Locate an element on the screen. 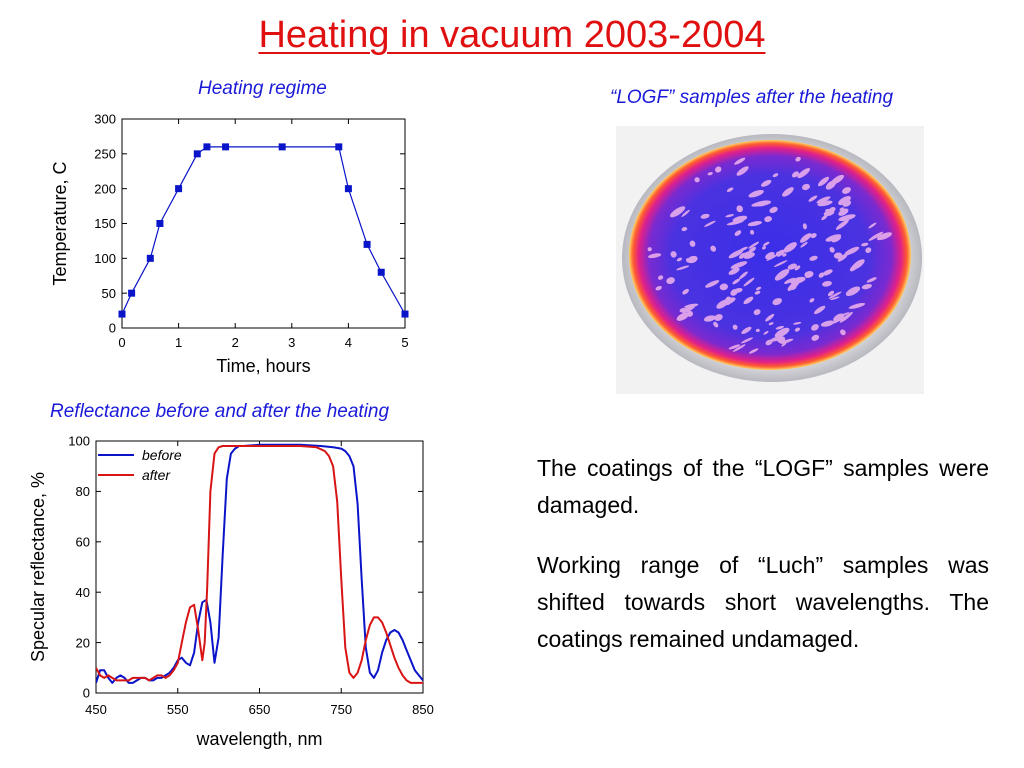 This screenshot has width=1024, height=768. heating-xtick-label: 1 is located at coordinates (178, 342).